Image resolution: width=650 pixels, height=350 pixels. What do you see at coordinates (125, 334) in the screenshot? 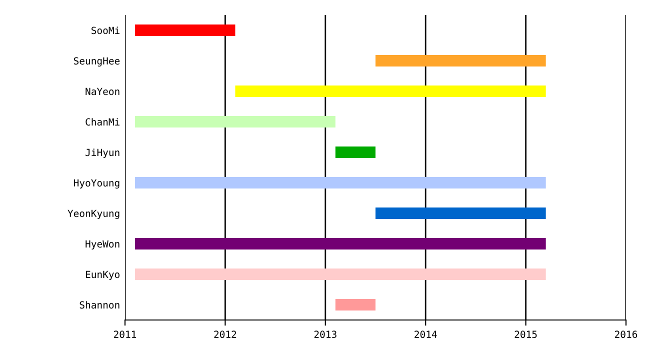
I see `x-tick-label: 2011` at bounding box center [125, 334].